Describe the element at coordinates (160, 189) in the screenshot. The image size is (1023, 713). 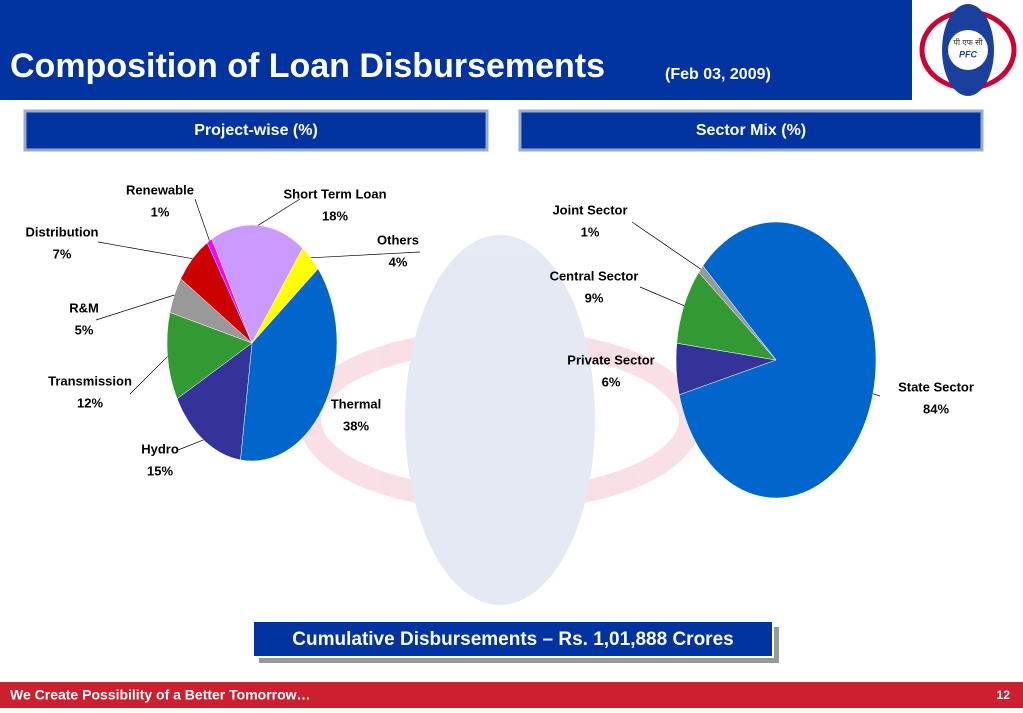
I see `slice-label: Renewable` at that location.